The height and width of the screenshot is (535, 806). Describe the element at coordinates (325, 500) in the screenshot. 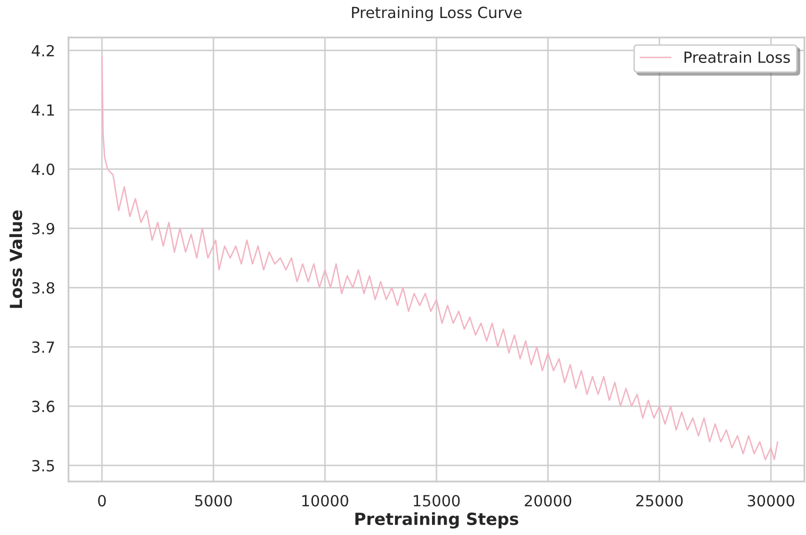

I see `x-tick-label: 10000` at that location.